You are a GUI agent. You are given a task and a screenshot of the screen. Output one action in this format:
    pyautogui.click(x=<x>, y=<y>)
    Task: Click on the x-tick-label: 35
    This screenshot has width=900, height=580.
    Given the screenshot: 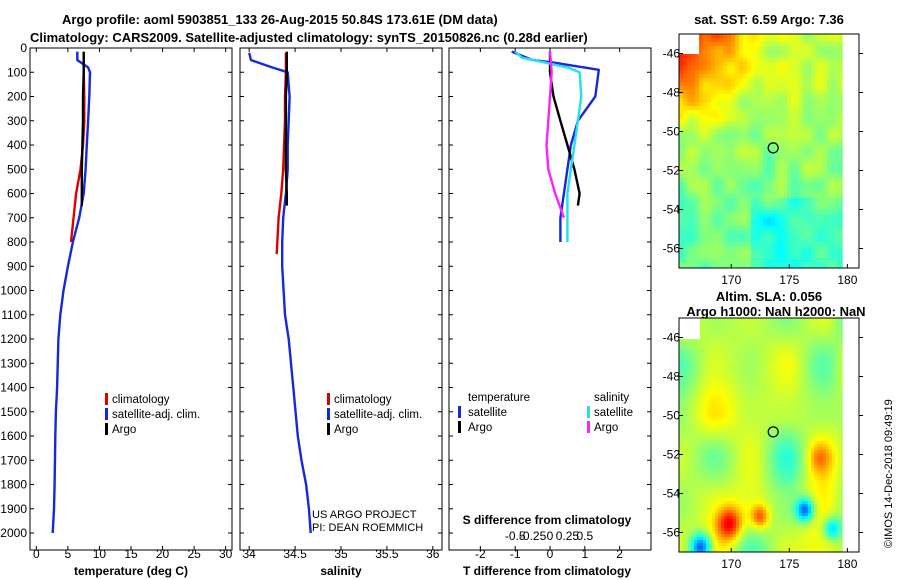 What is the action you would take?
    pyautogui.click(x=341, y=554)
    